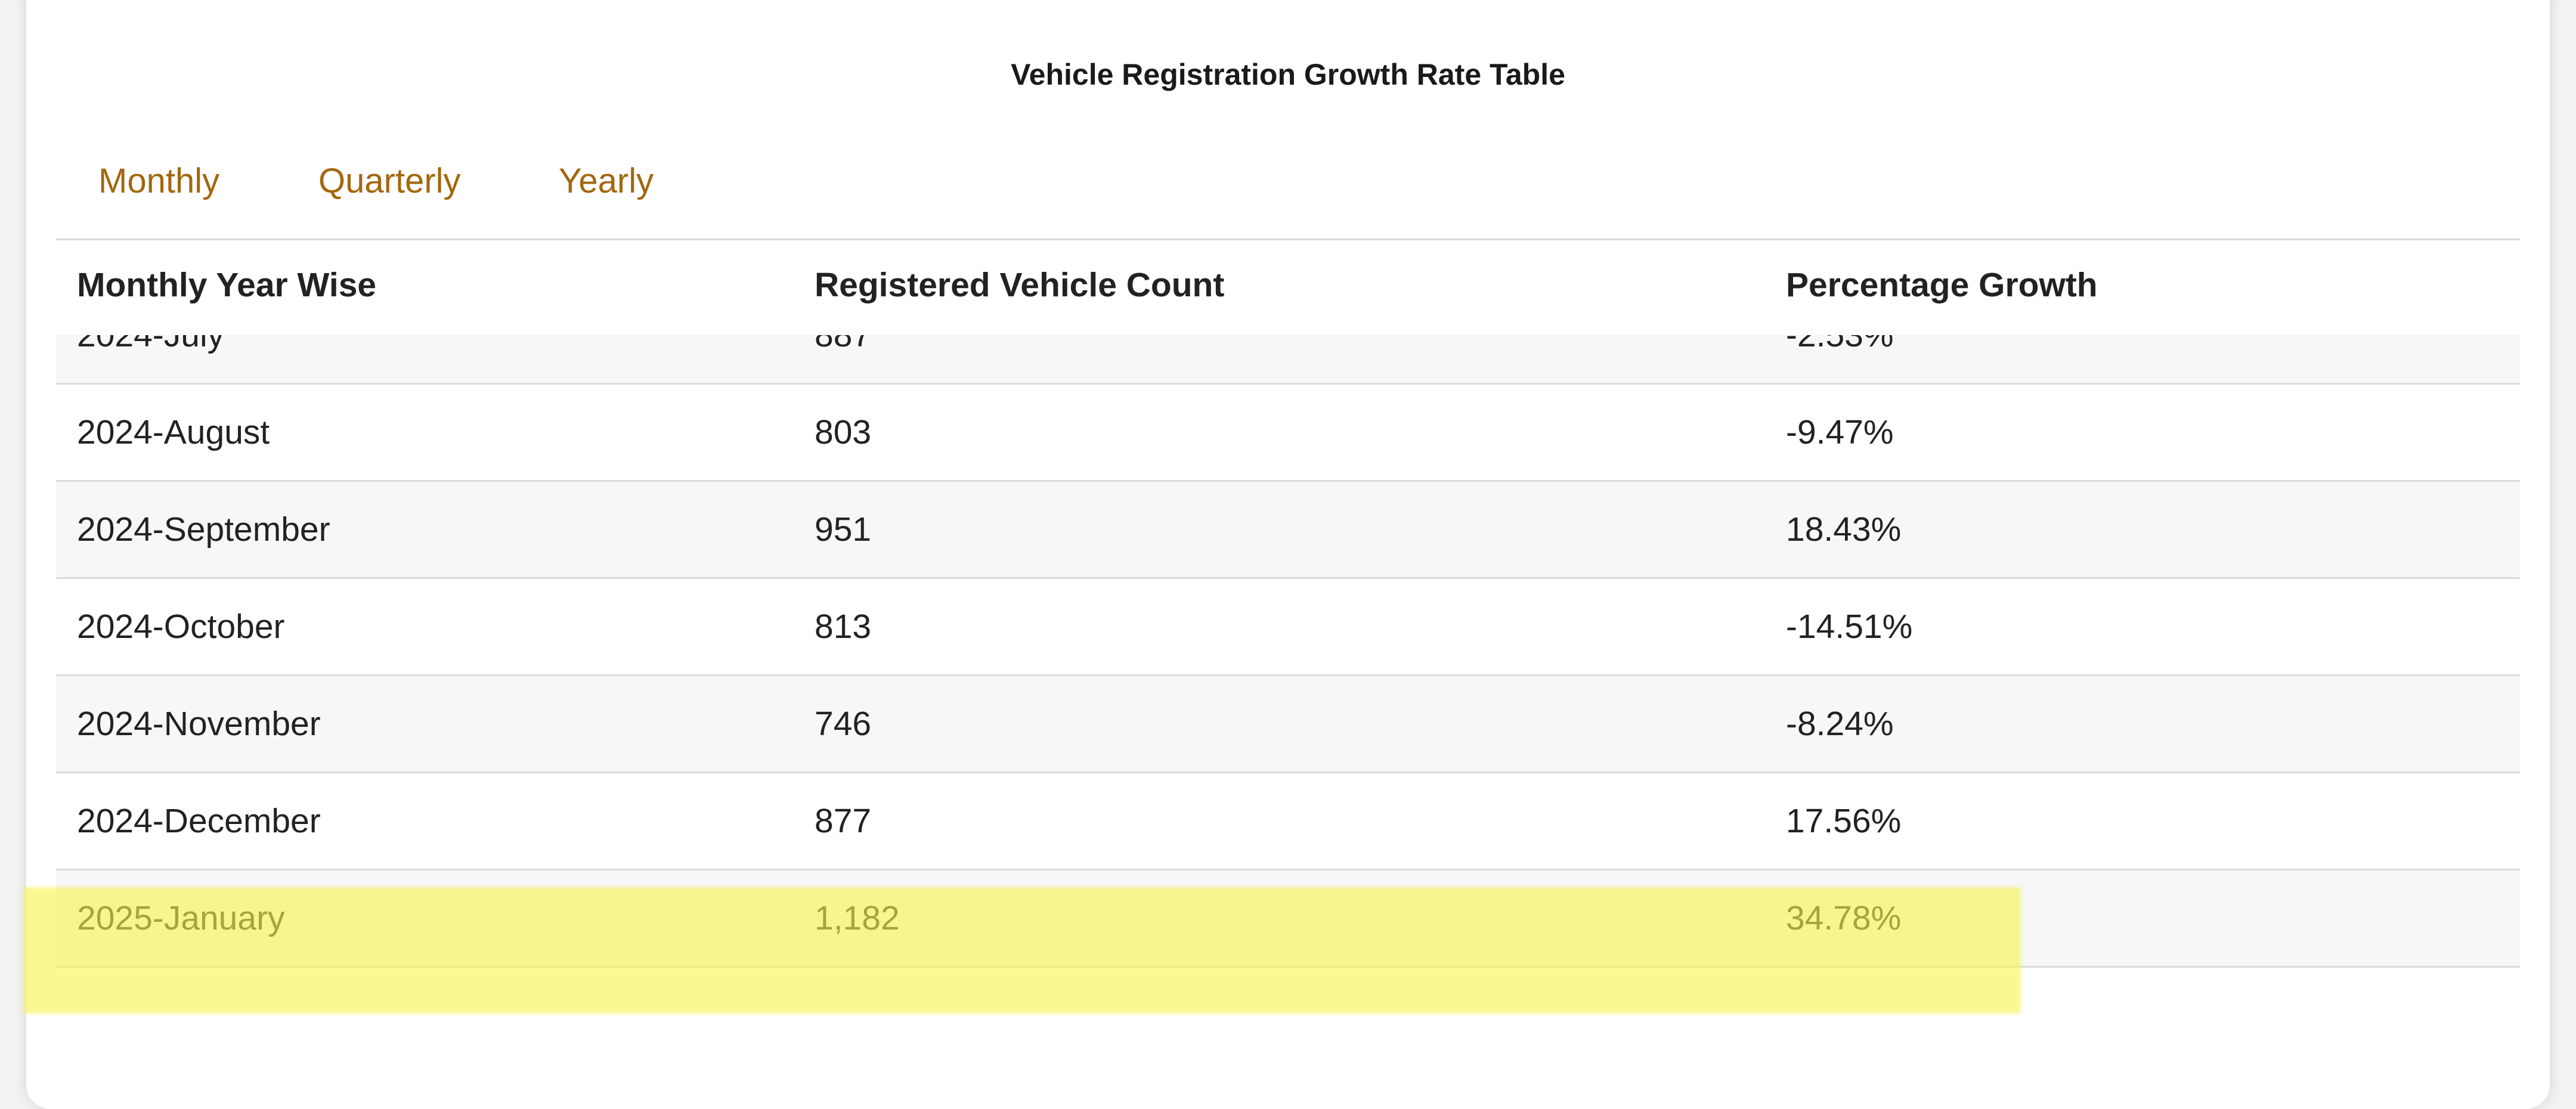  Describe the element at coordinates (151, 343) in the screenshot. I see `table-cell: 2024-July` at that location.